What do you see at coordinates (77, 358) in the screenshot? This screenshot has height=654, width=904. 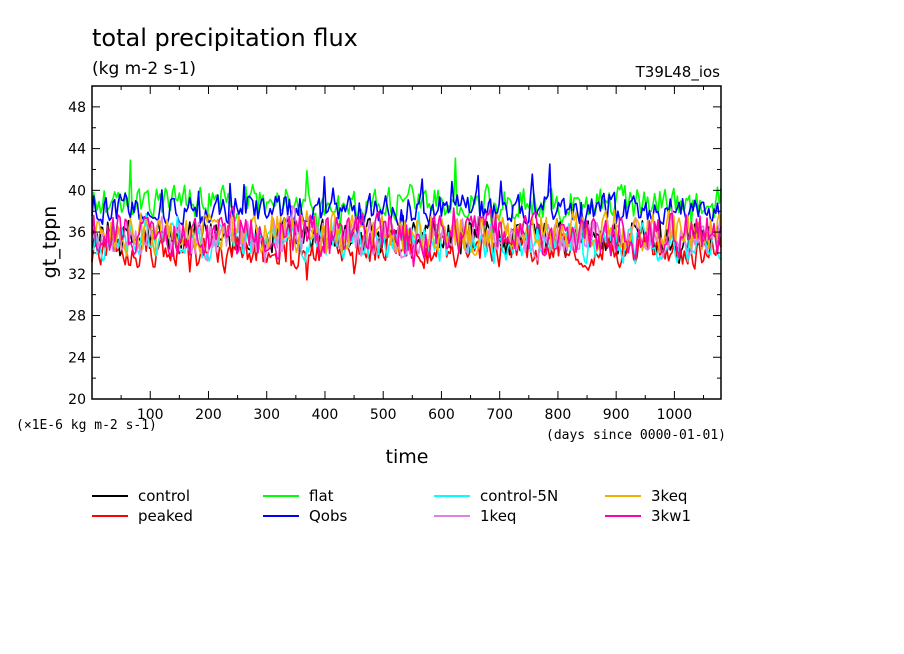 I see `y-tick-label: 24` at bounding box center [77, 358].